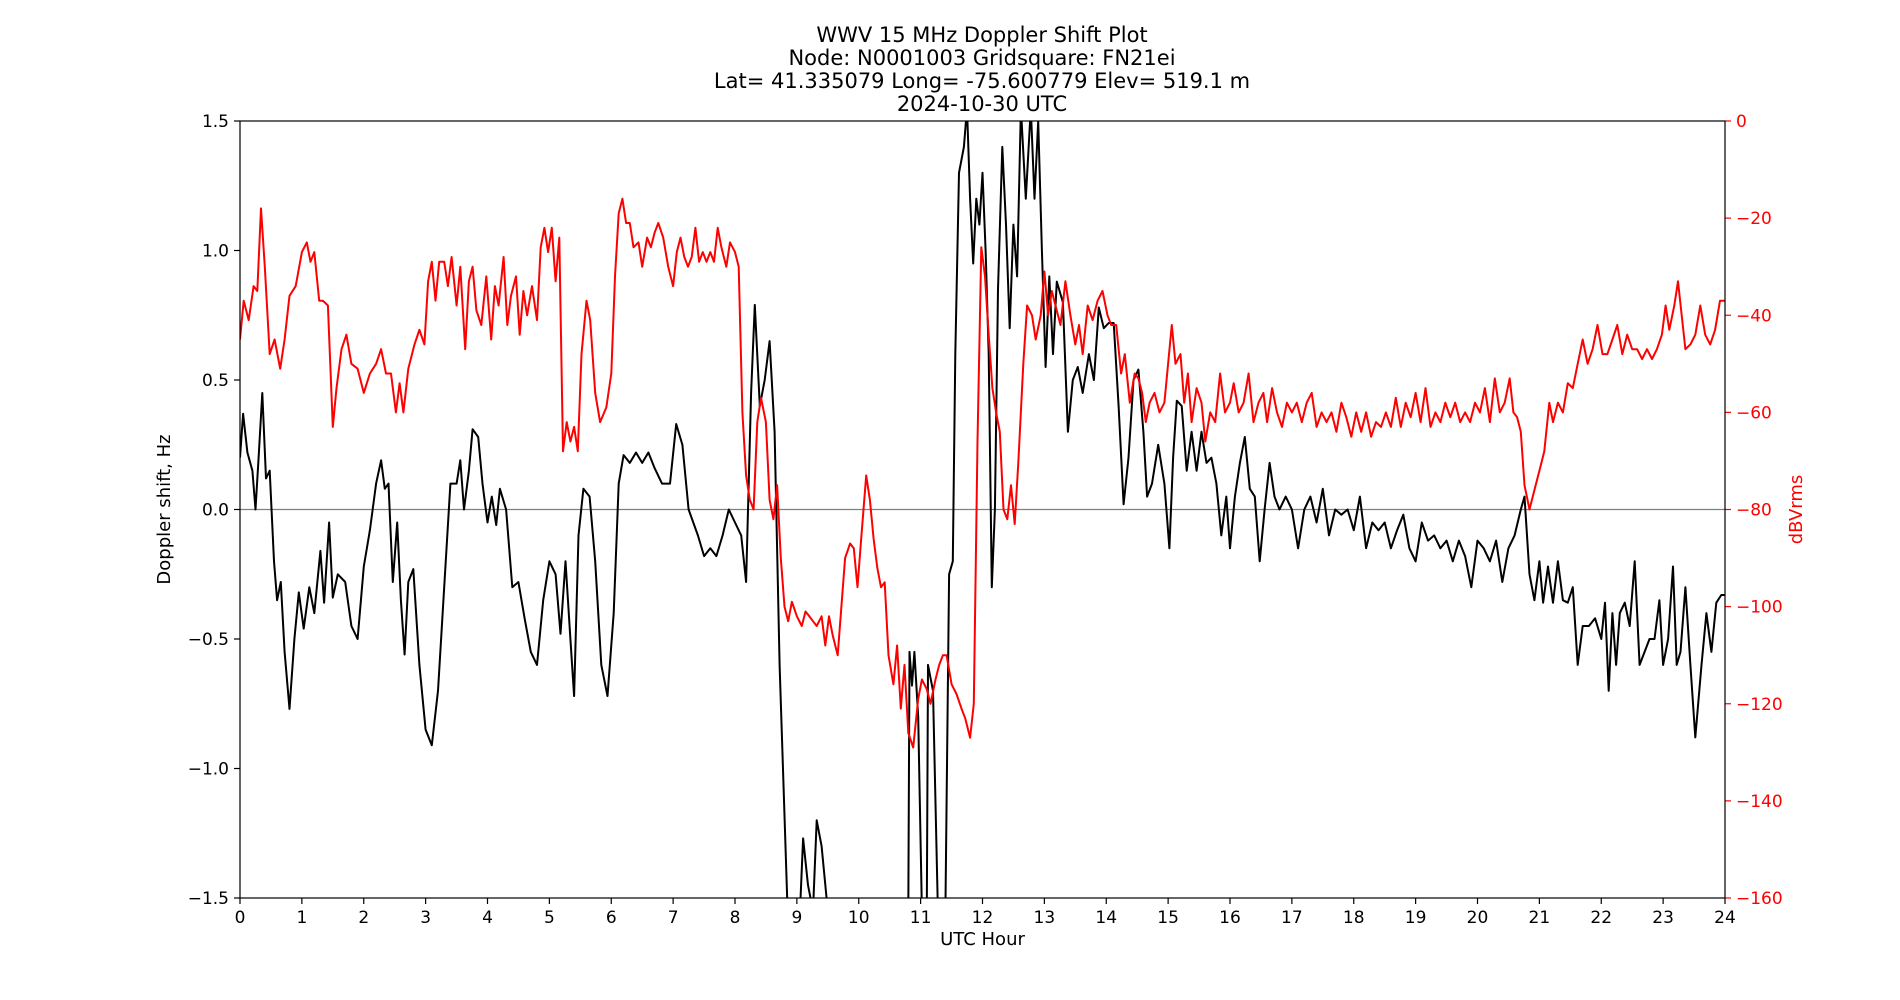  Describe the element at coordinates (1416, 918) in the screenshot. I see `x-tick-label: 19` at that location.